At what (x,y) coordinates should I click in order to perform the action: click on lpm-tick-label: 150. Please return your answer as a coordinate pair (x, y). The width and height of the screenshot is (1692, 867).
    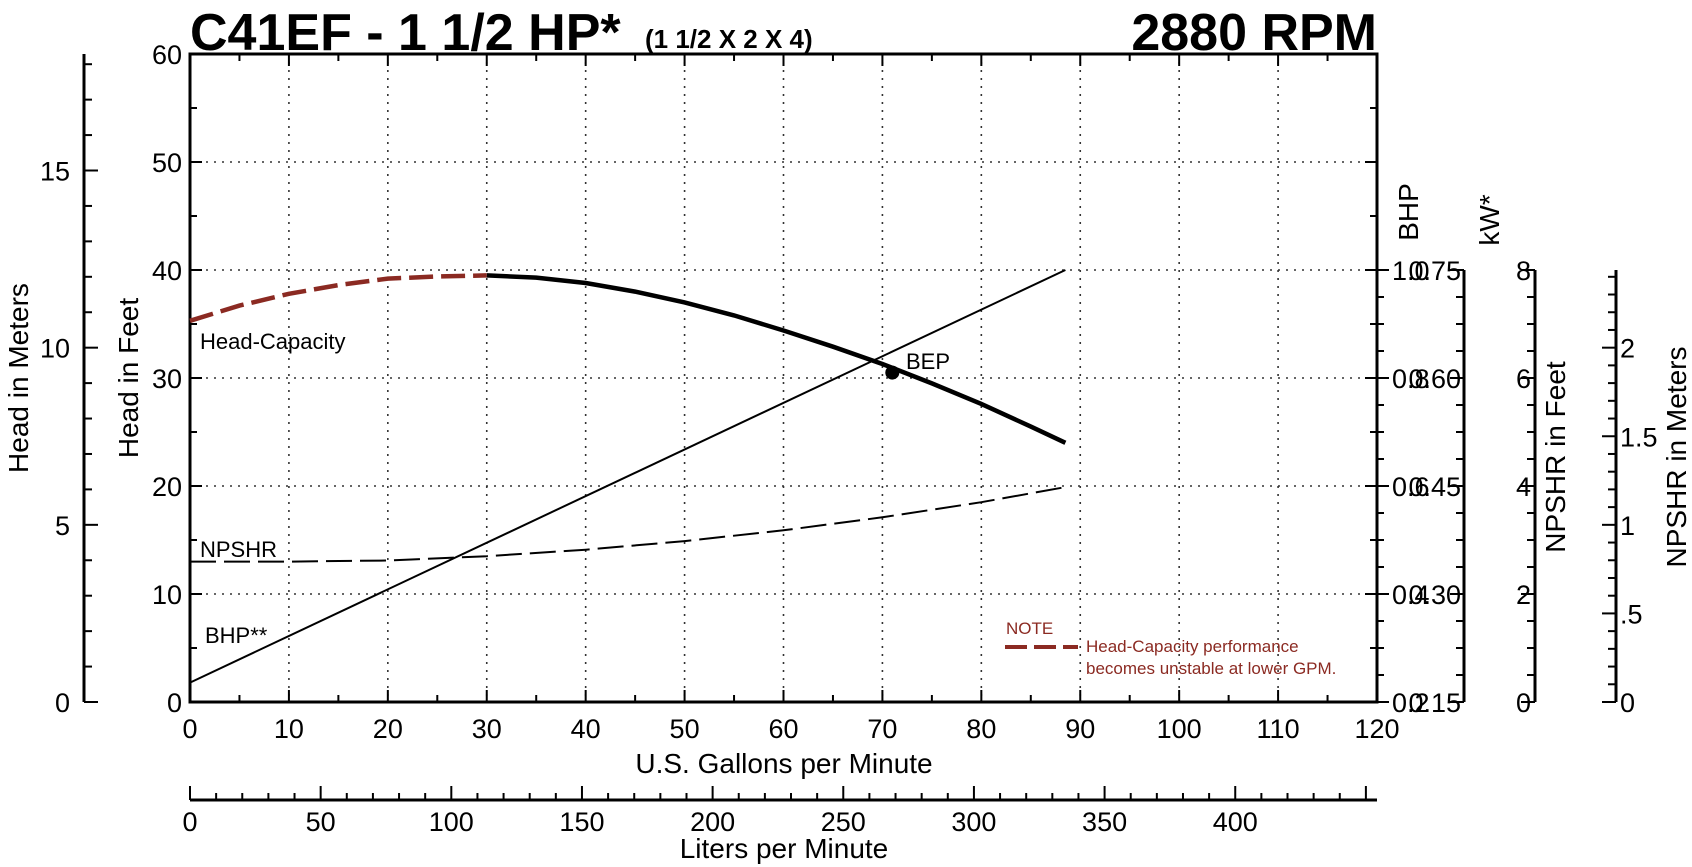
    Looking at the image, I should click on (581, 822).